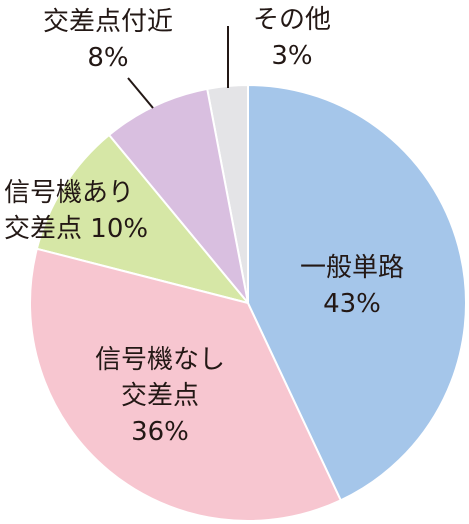 The height and width of the screenshot is (524, 469). What do you see at coordinates (351, 268) in the screenshot?
I see `category-label: 一般単路` at bounding box center [351, 268].